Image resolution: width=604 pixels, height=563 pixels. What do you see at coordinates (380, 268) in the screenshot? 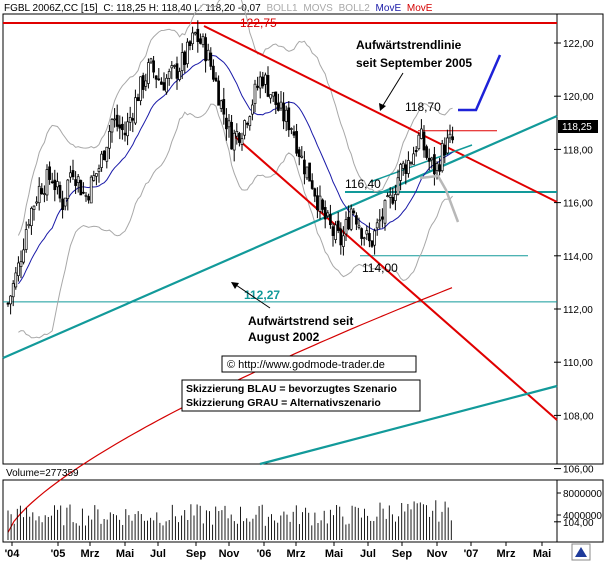
I see `level-label: 114,00` at bounding box center [380, 268].